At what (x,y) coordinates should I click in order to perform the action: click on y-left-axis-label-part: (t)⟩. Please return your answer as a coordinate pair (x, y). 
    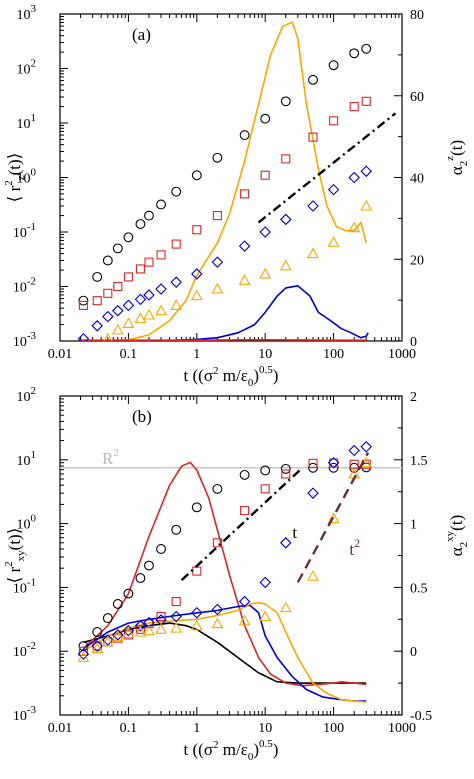
    Looking at the image, I should click on (14, 164).